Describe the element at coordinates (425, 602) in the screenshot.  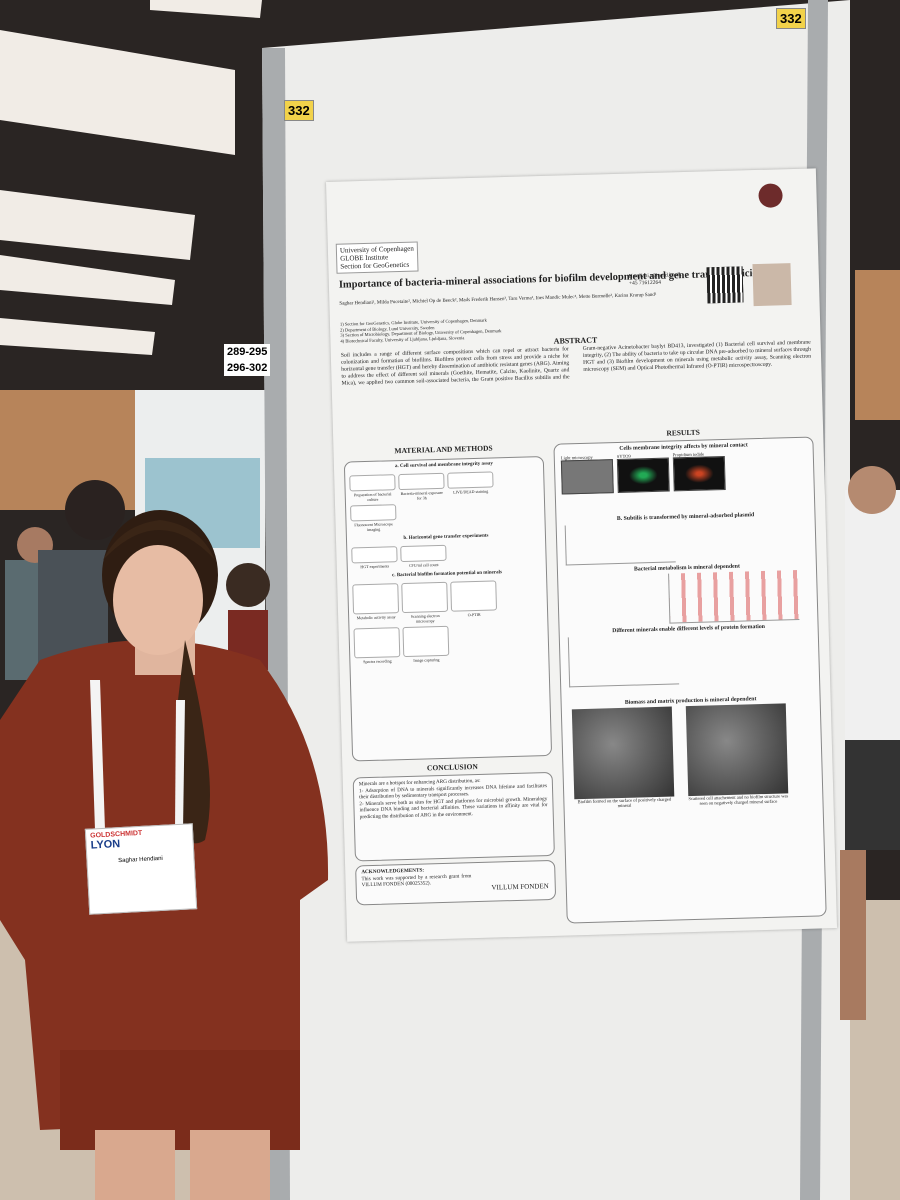
I see `method-step: Scanning electron microscopy` at that location.